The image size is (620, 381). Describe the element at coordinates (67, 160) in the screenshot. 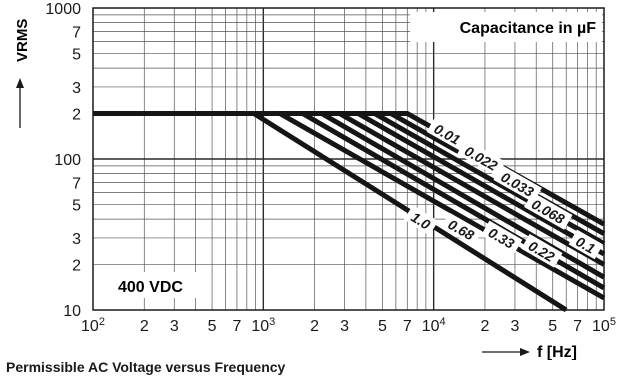

I see `y-tick-label: 100` at that location.